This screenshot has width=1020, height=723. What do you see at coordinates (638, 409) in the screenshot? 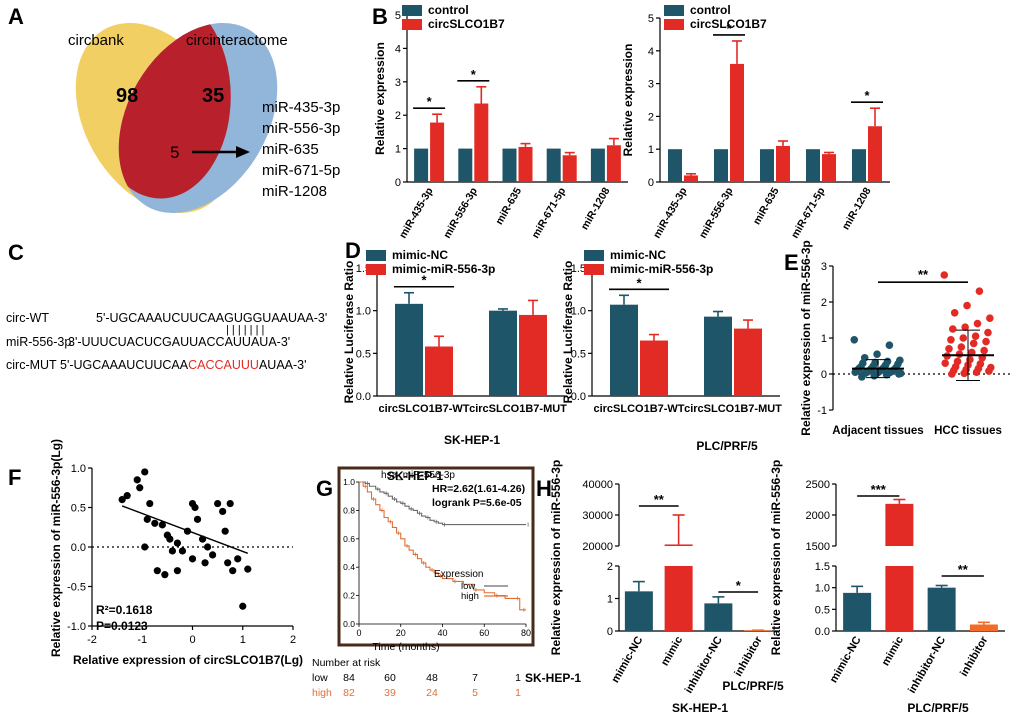
I see `category-label: circSLCO1B7-WT` at bounding box center [638, 409].